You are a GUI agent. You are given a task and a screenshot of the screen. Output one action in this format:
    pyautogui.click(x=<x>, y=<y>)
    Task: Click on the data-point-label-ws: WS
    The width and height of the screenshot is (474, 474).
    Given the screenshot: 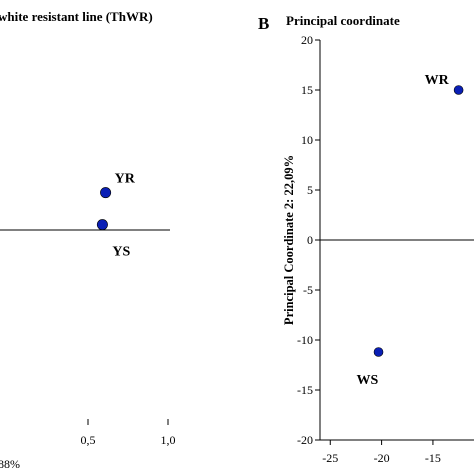 What is the action you would take?
    pyautogui.click(x=368, y=380)
    